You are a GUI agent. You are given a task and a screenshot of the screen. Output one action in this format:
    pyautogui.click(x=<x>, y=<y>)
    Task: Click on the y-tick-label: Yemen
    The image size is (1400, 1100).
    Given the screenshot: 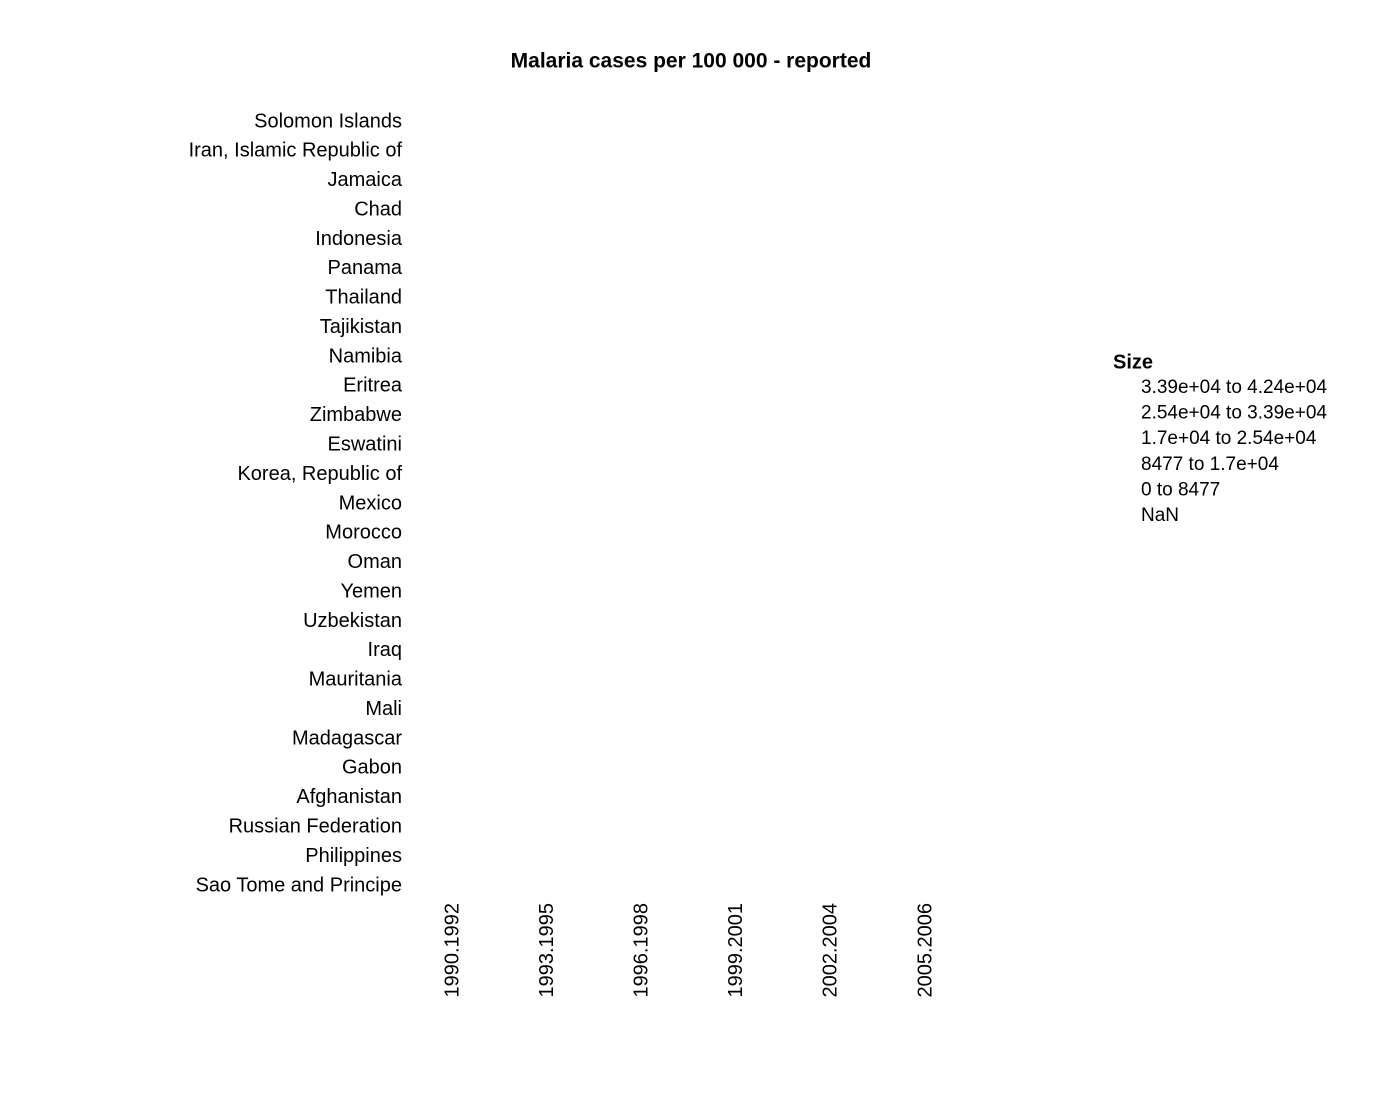 What is the action you would take?
    pyautogui.click(x=371, y=591)
    